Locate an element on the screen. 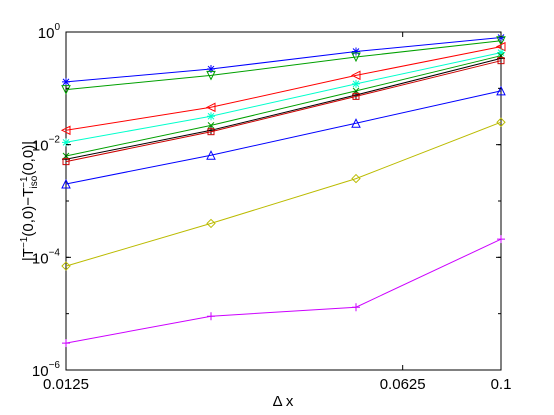  y-tick-label: 10⁻⁶ is located at coordinates (46, 370).